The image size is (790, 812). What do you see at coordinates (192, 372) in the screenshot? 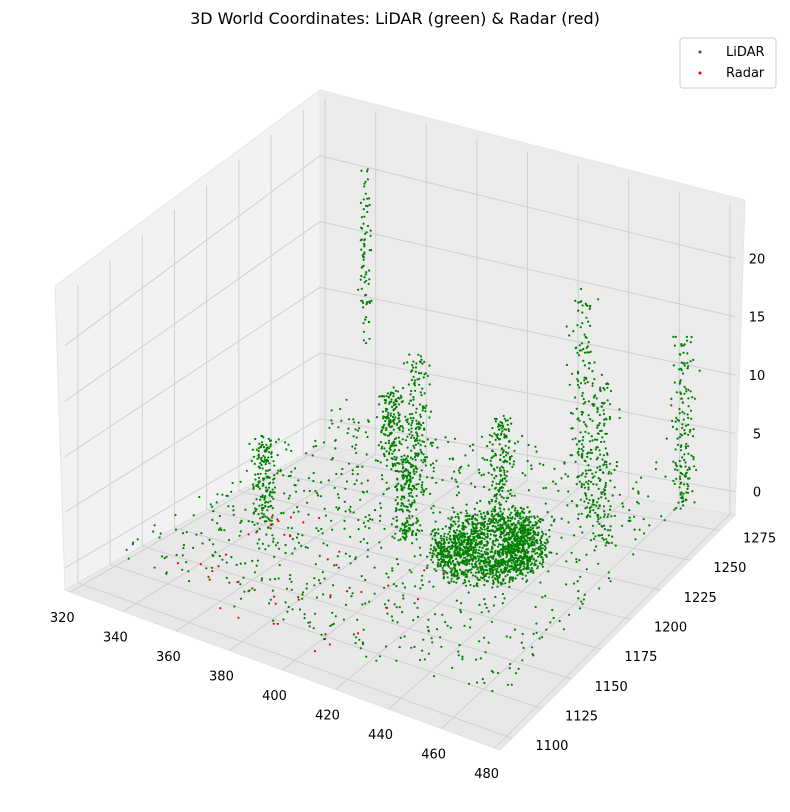
I see `grid-z-left-wall` at bounding box center [192, 372].